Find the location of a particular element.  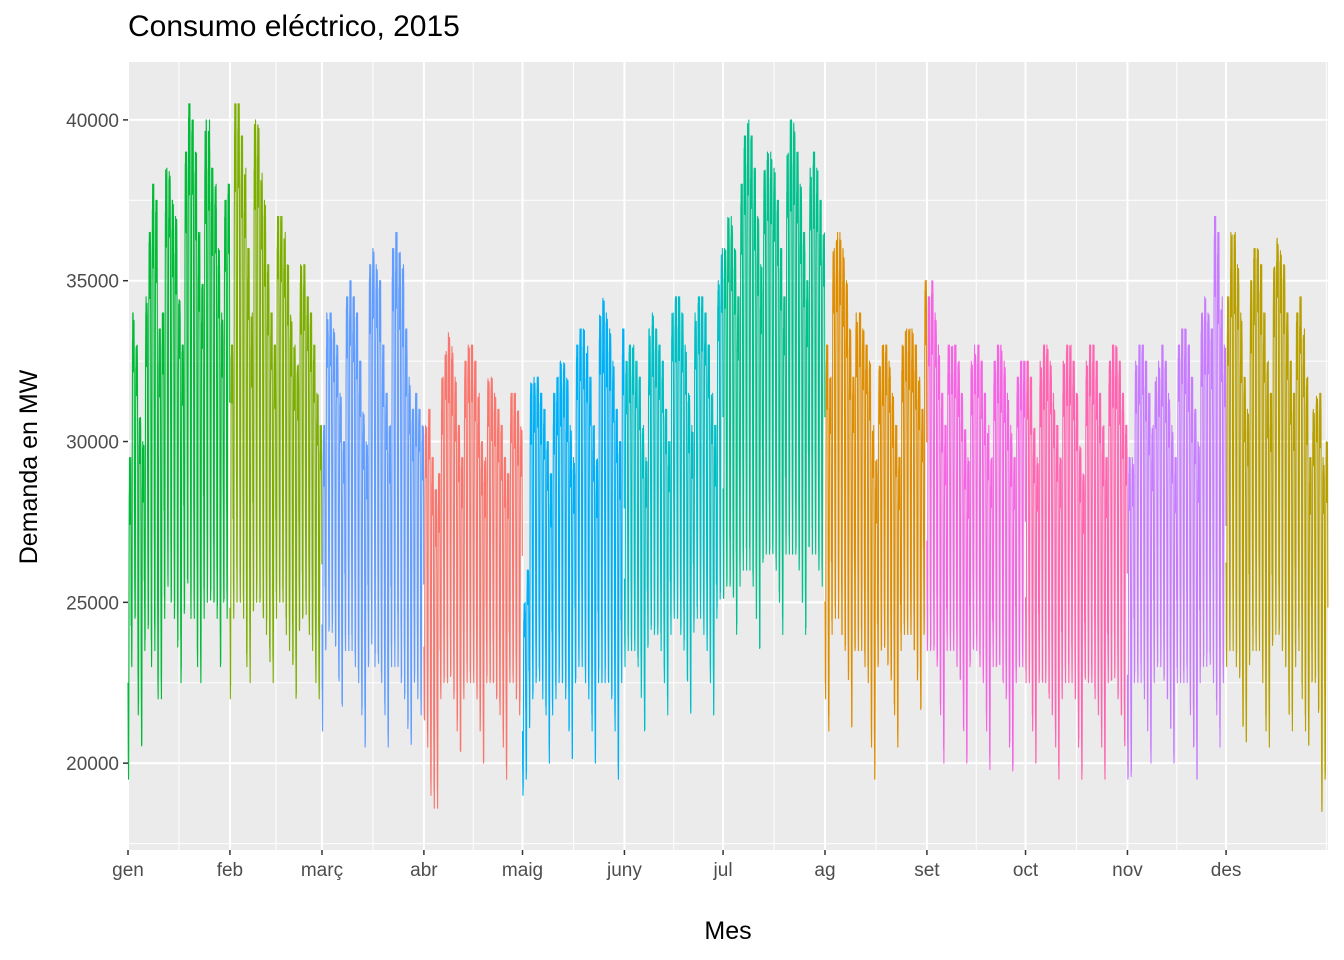

x-tick-label: abr is located at coordinates (424, 870).